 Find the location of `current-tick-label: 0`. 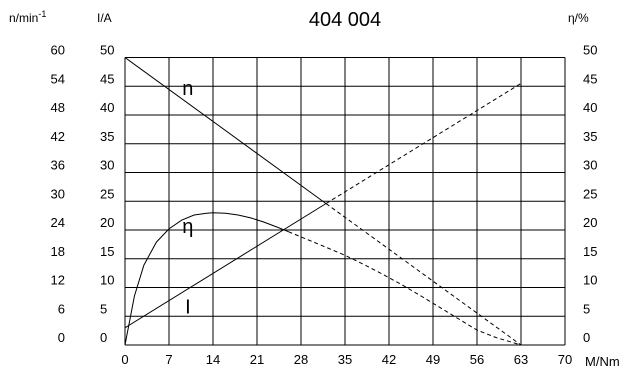

current-tick-label: 0 is located at coordinates (103, 337).